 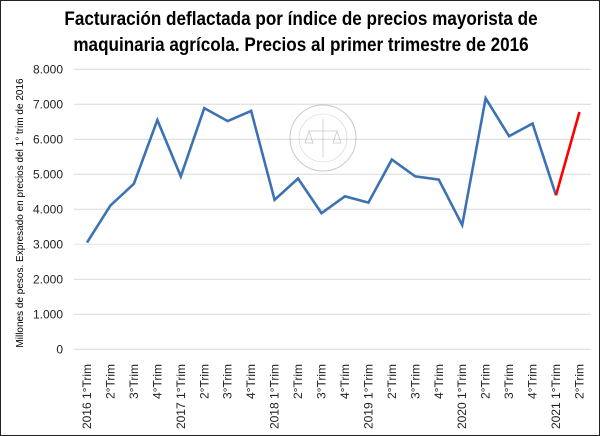 What do you see at coordinates (48, 279) in the screenshot?
I see `y-tick-label: 2.000` at bounding box center [48, 279].